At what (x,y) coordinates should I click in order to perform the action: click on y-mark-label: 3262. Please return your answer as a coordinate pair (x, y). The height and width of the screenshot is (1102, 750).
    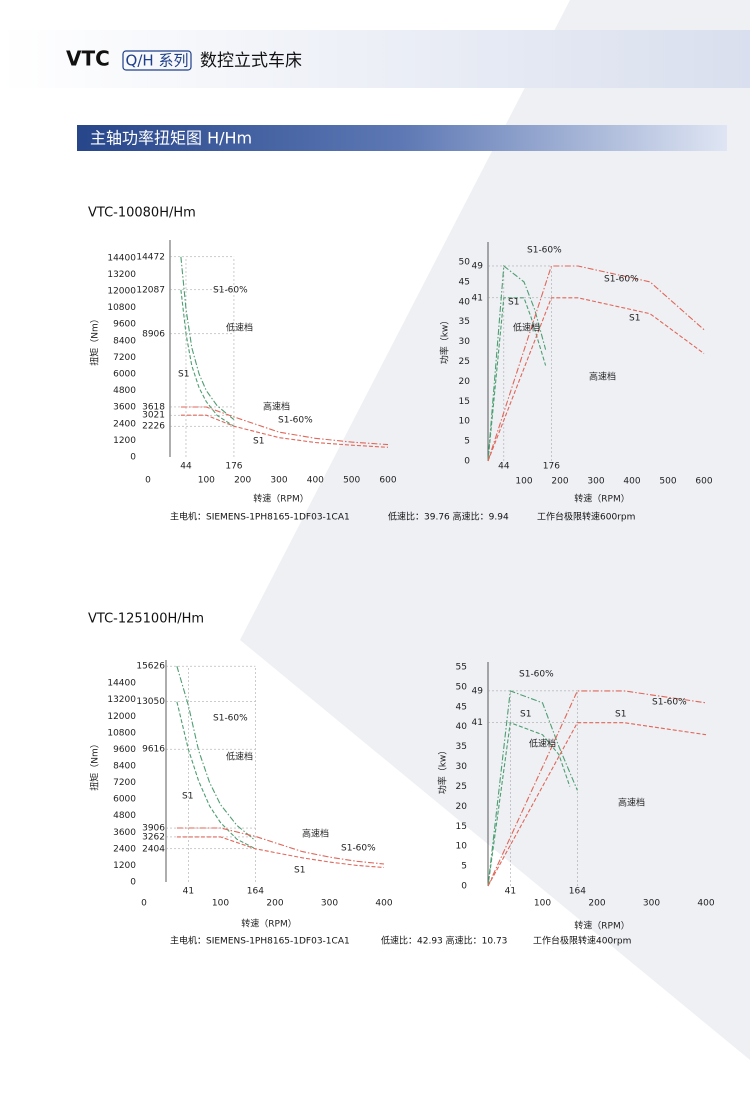
    Looking at the image, I should click on (153, 837).